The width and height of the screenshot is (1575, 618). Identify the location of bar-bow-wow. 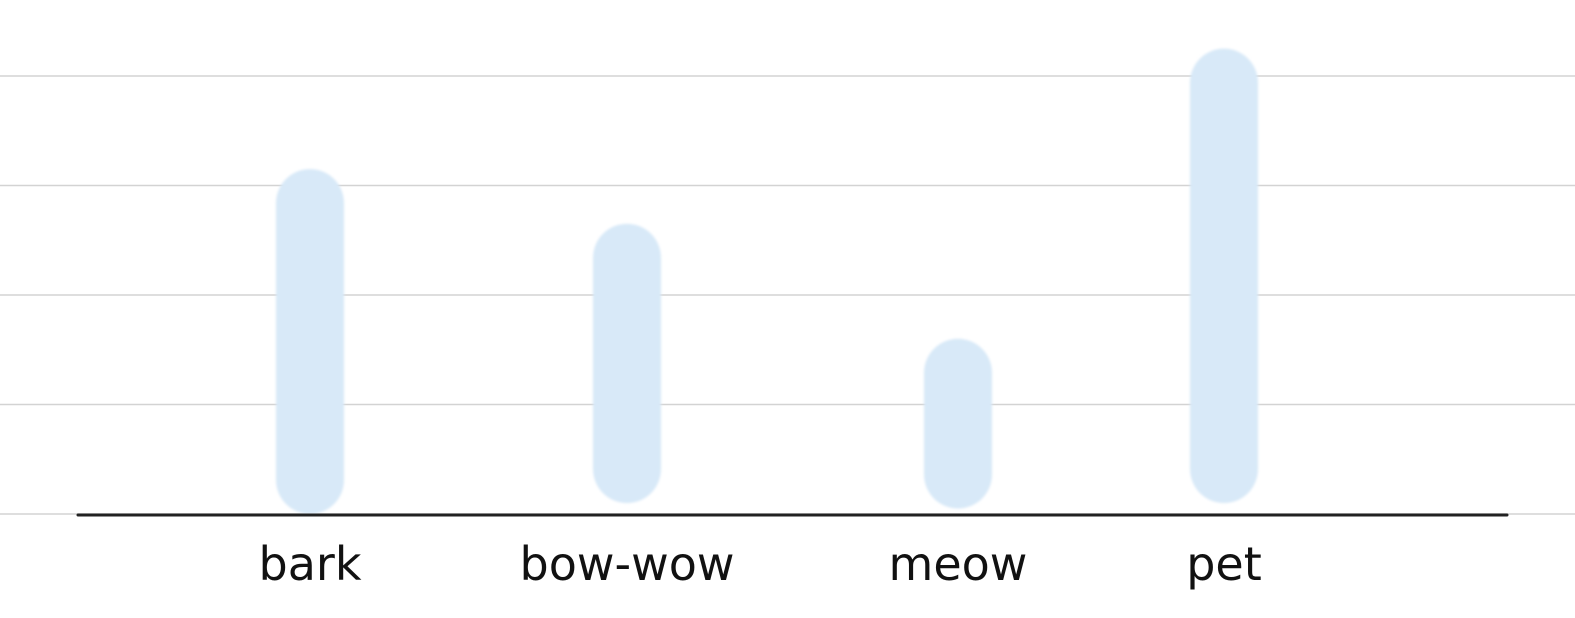
(627, 363).